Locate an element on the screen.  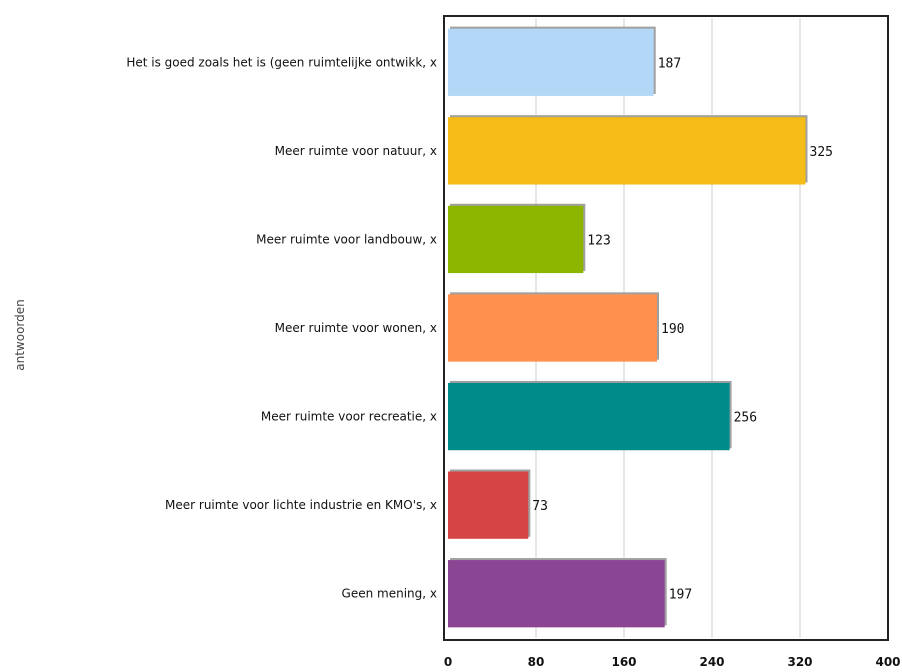
category-label: Meer ruimte voor wonen, x is located at coordinates (356, 328).